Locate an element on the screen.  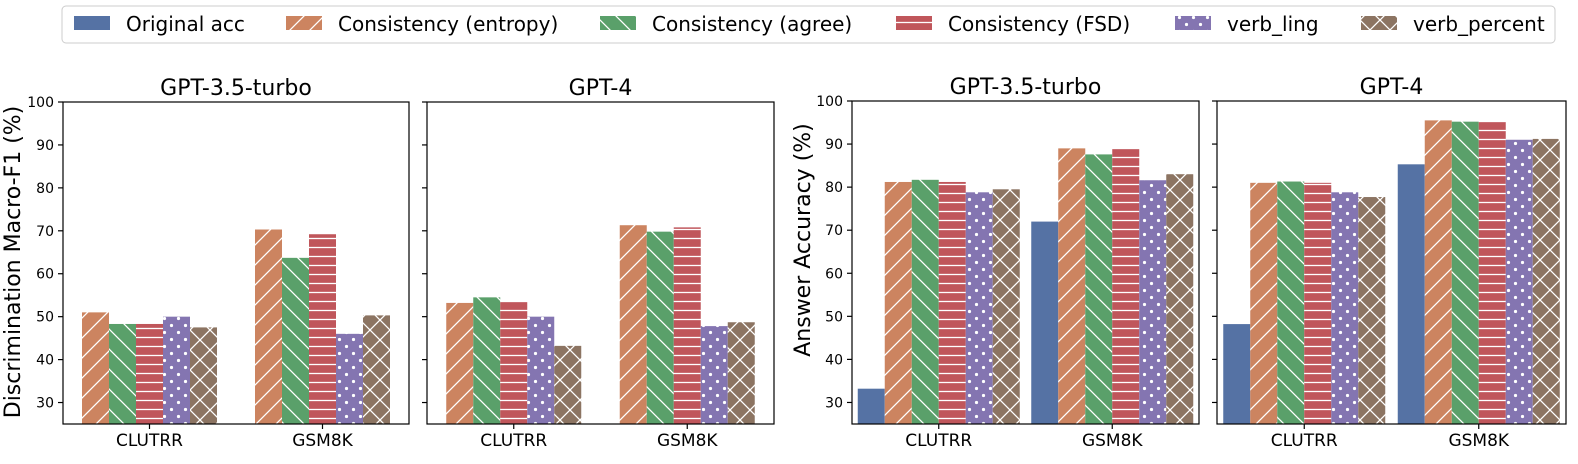
legend-entry-consistency-entropy: Consistency (entropy) is located at coordinates (422, 24).